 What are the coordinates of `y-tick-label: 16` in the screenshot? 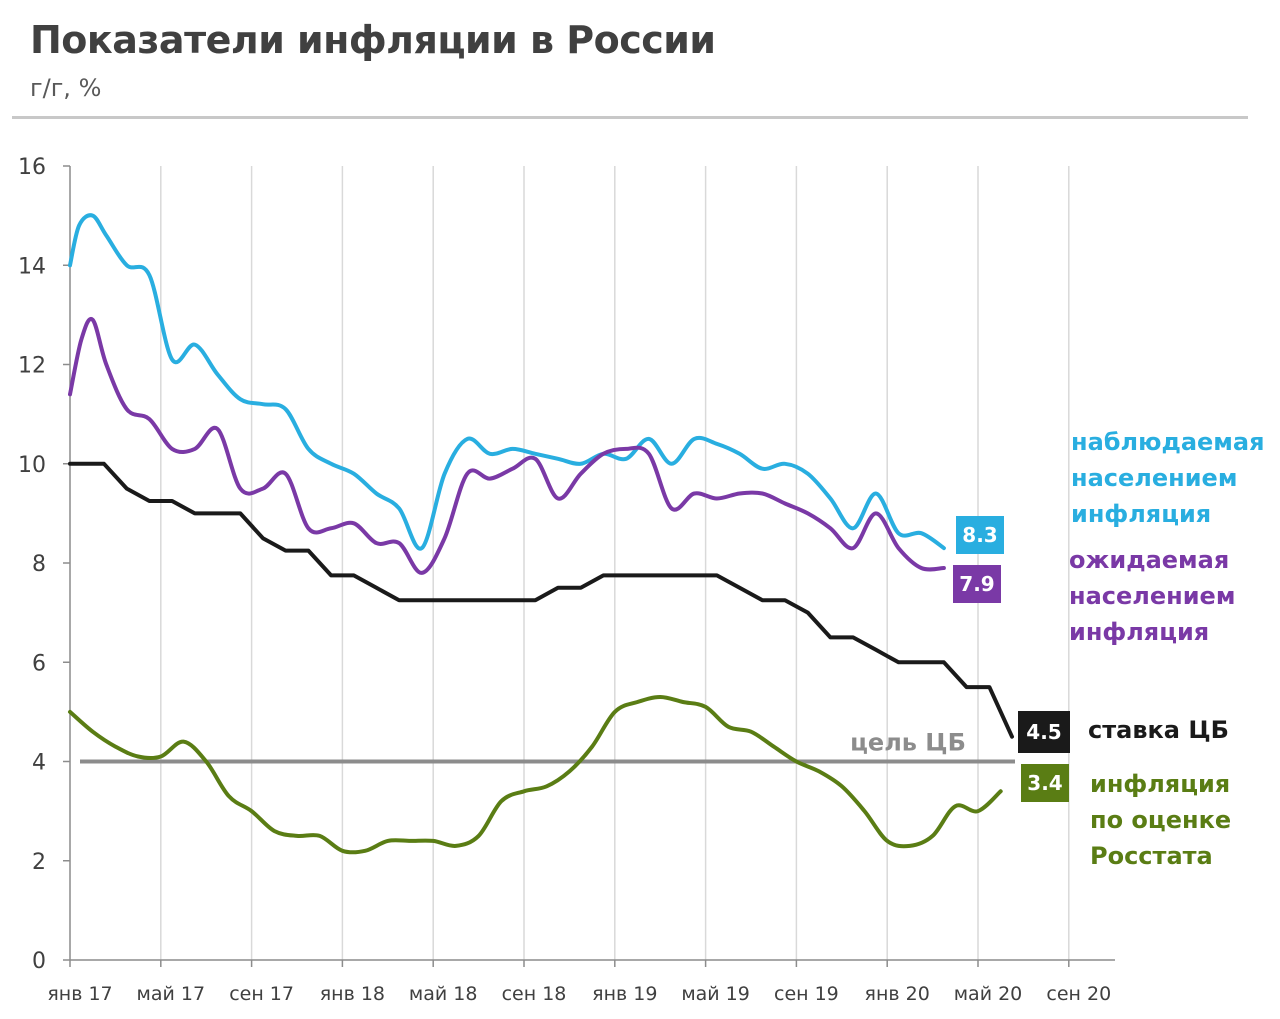 It's located at (32, 167).